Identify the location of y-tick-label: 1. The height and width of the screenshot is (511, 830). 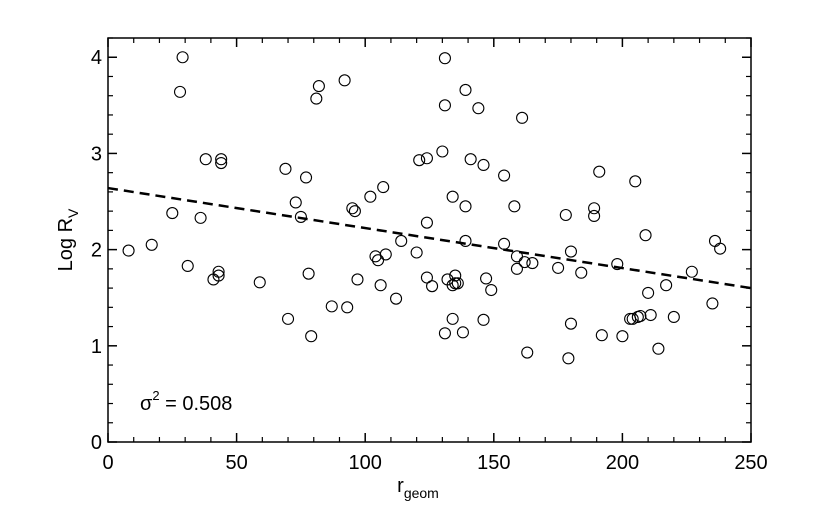
(96, 347).